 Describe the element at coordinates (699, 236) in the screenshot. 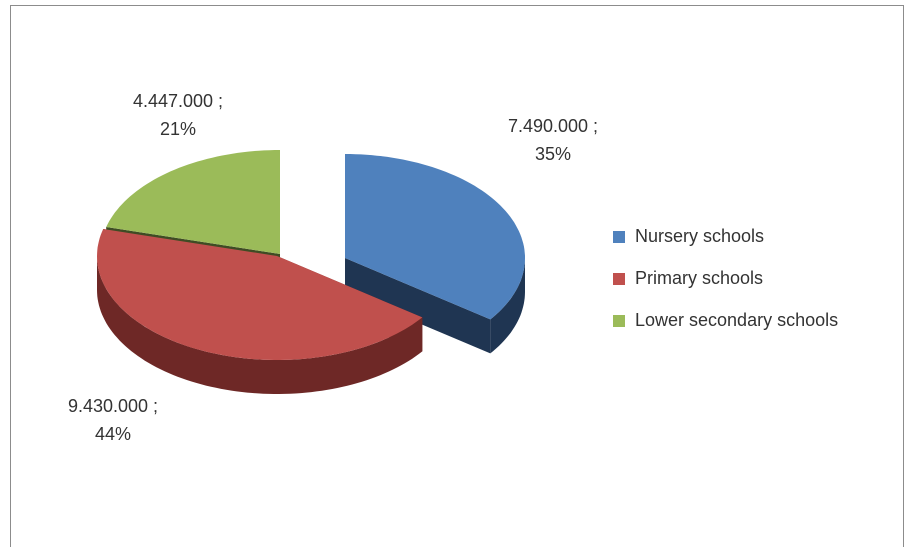

I see `legend-label: Nursery schools` at that location.